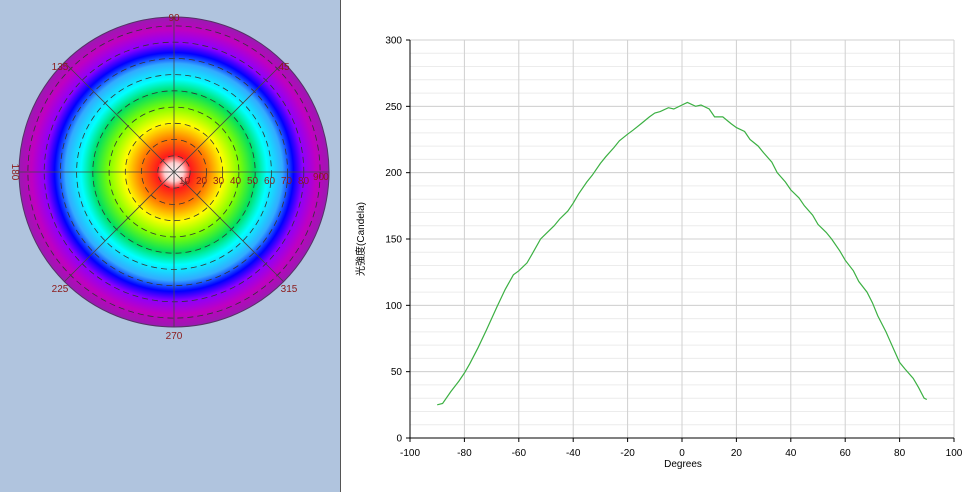 The height and width of the screenshot is (492, 977). I want to click on y-tick-label: 300, so click(393, 41).